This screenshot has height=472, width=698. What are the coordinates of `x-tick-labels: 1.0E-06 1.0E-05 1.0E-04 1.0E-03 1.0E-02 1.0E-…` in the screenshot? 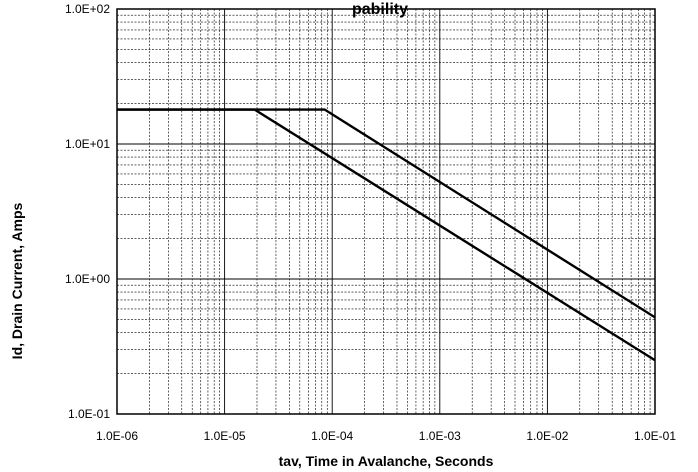 It's located at (386, 436).